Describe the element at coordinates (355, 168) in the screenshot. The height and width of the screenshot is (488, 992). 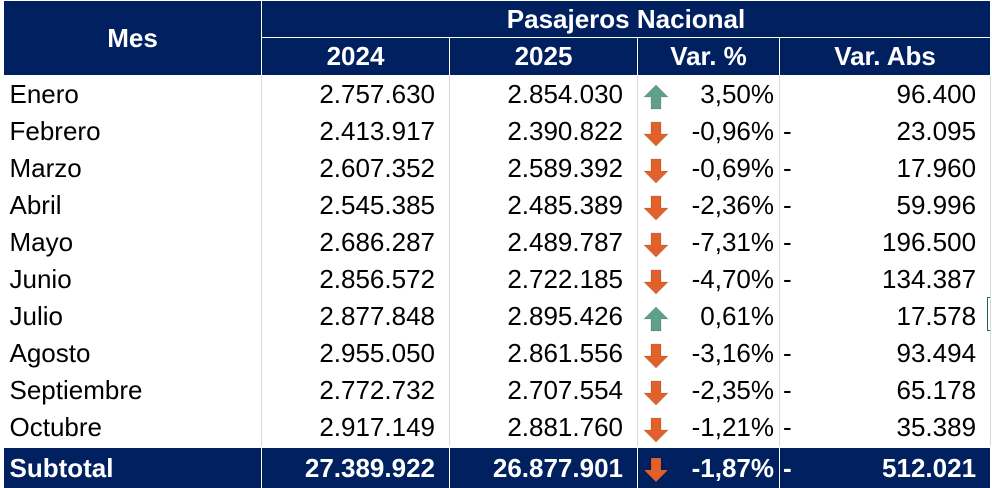
I see `value-2024-cell: 2.607.352` at that location.